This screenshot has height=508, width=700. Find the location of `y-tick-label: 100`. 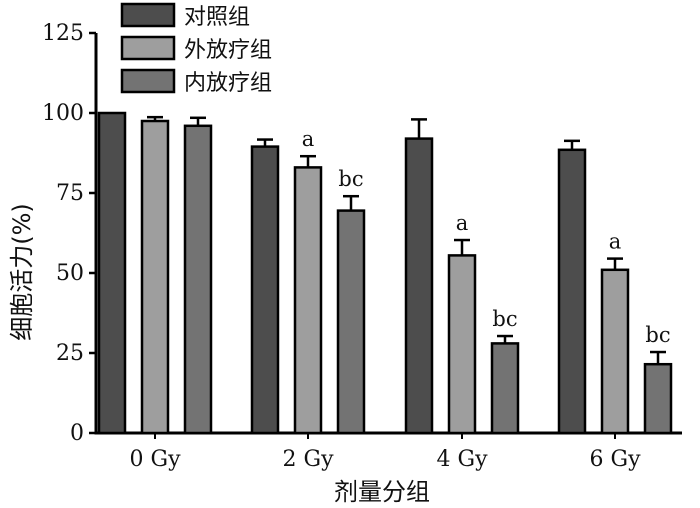

y-tick-label: 100 is located at coordinates (63, 113).